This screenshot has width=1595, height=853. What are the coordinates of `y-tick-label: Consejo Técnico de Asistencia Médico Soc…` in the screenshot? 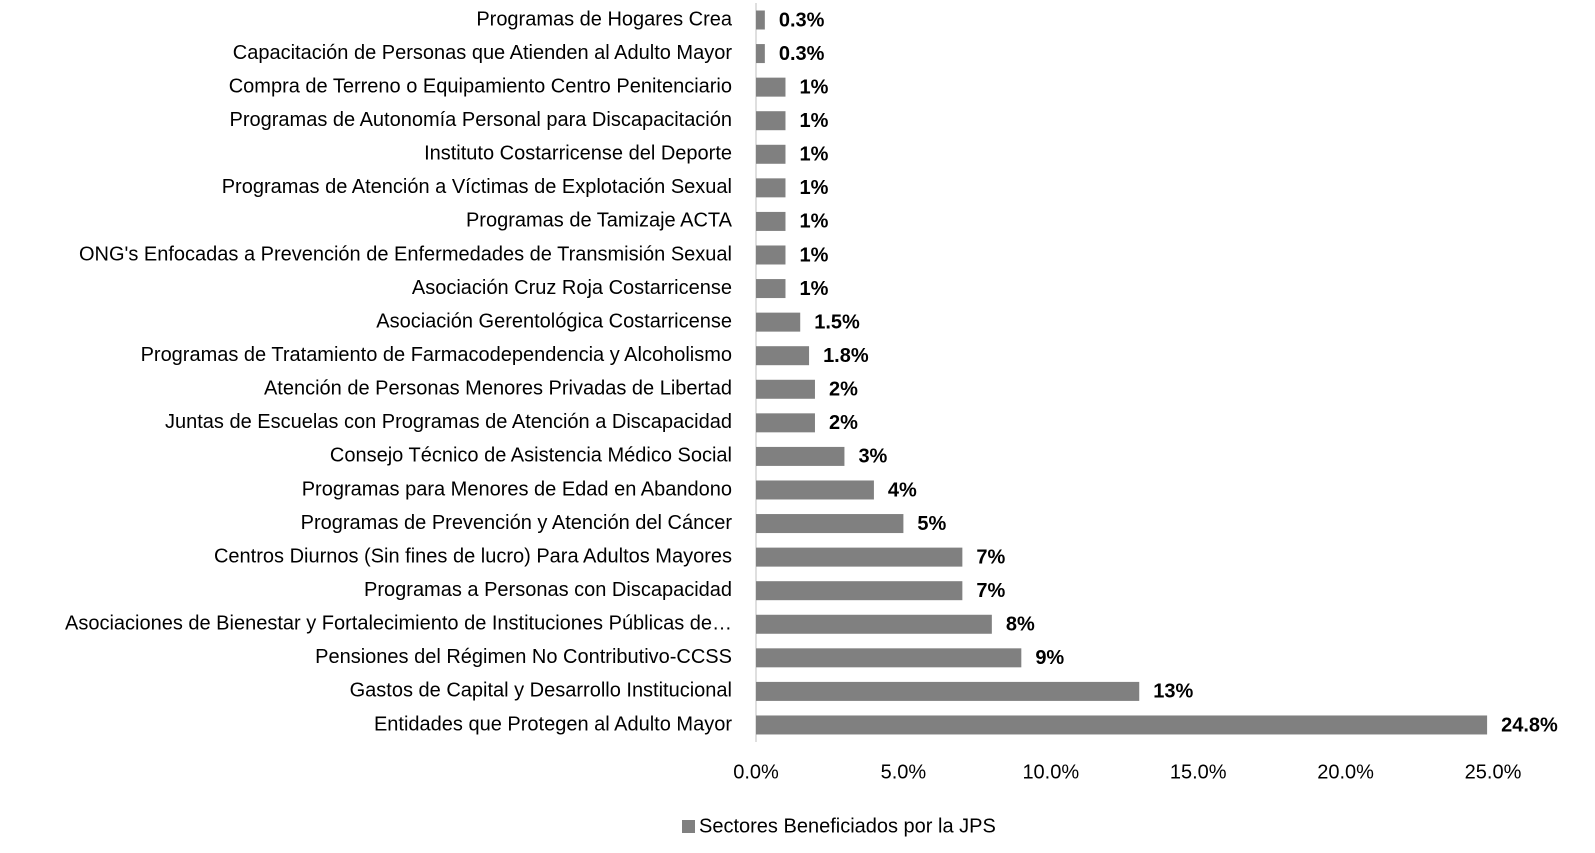 It's located at (531, 456).